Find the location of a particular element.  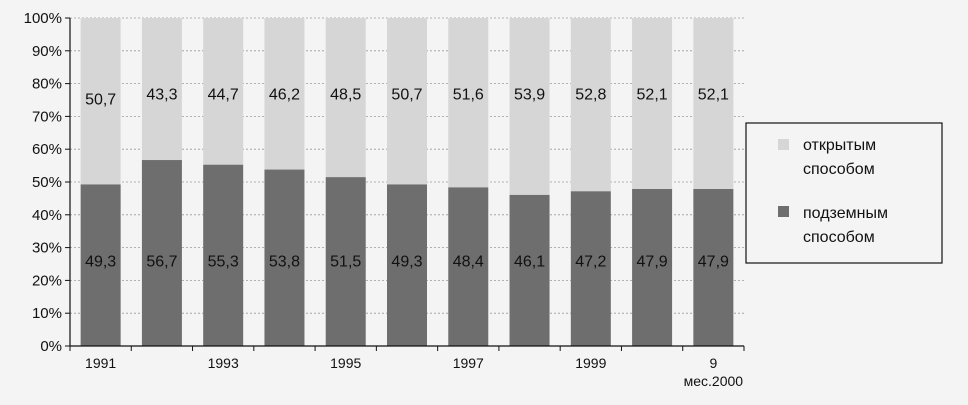

x-tick-label: 1993 is located at coordinates (223, 363).